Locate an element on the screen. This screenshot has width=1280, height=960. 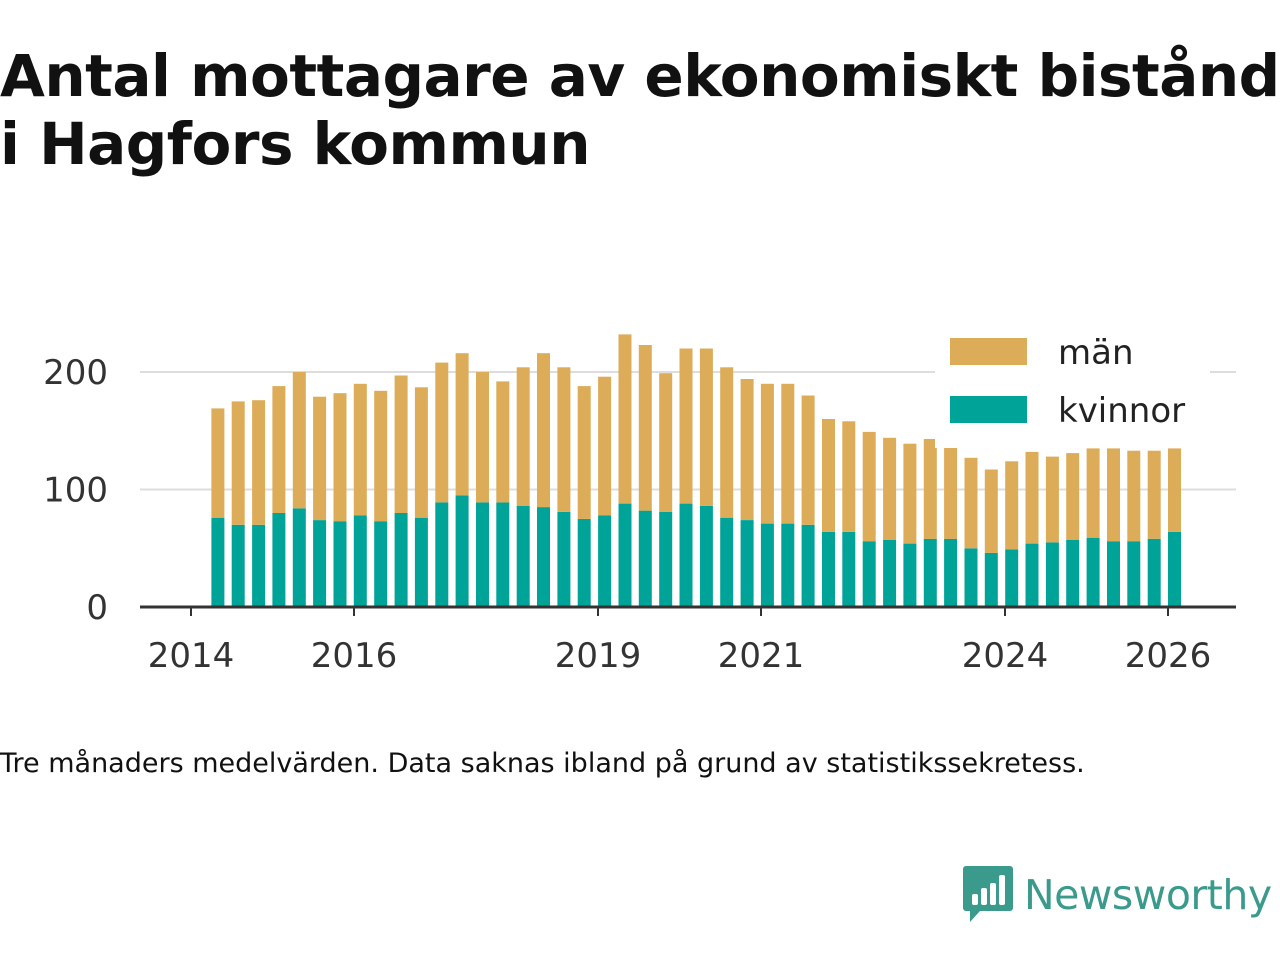
y-tick-label: 200 is located at coordinates (75, 373).